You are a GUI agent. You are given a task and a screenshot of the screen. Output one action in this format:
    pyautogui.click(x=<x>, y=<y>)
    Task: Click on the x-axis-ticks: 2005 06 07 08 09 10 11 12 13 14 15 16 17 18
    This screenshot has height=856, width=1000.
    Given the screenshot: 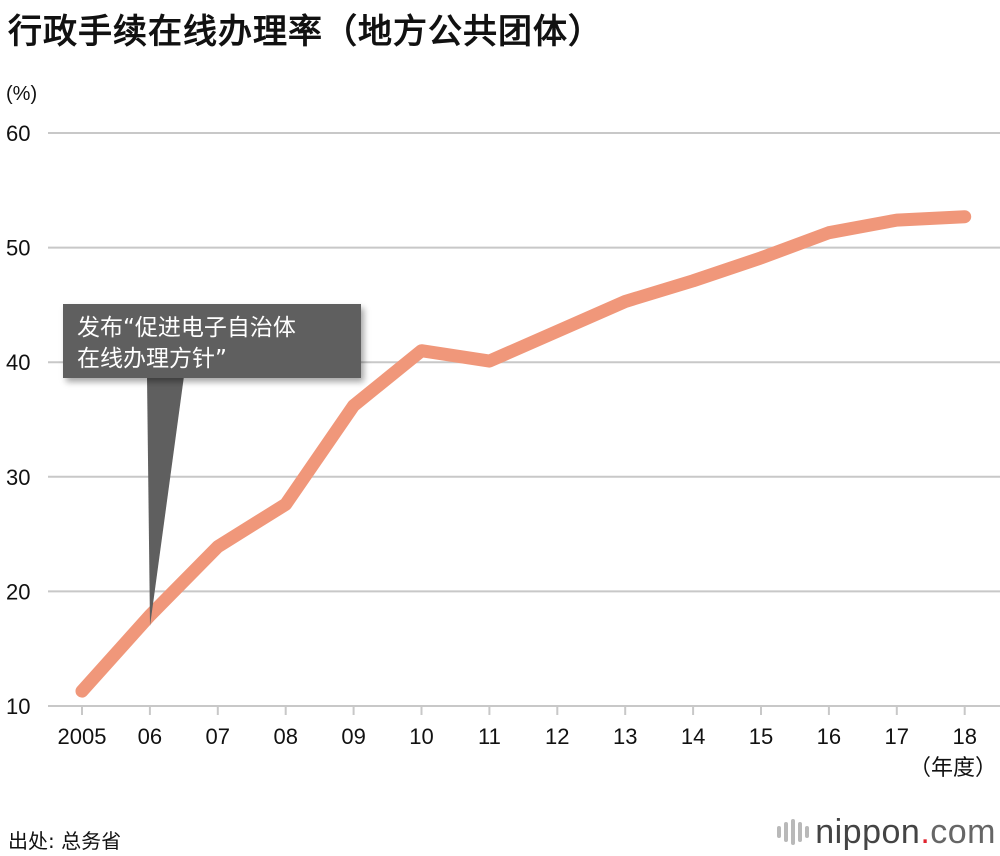 What is the action you would take?
    pyautogui.click(x=517, y=727)
    